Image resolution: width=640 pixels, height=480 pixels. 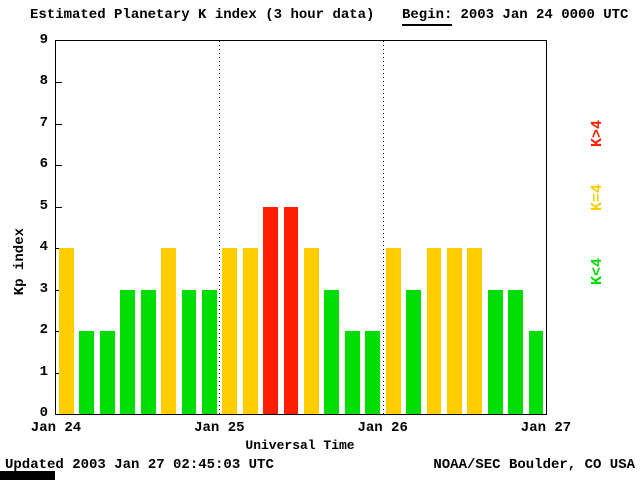 I want to click on y-tick-label: 7, so click(x=43, y=122).